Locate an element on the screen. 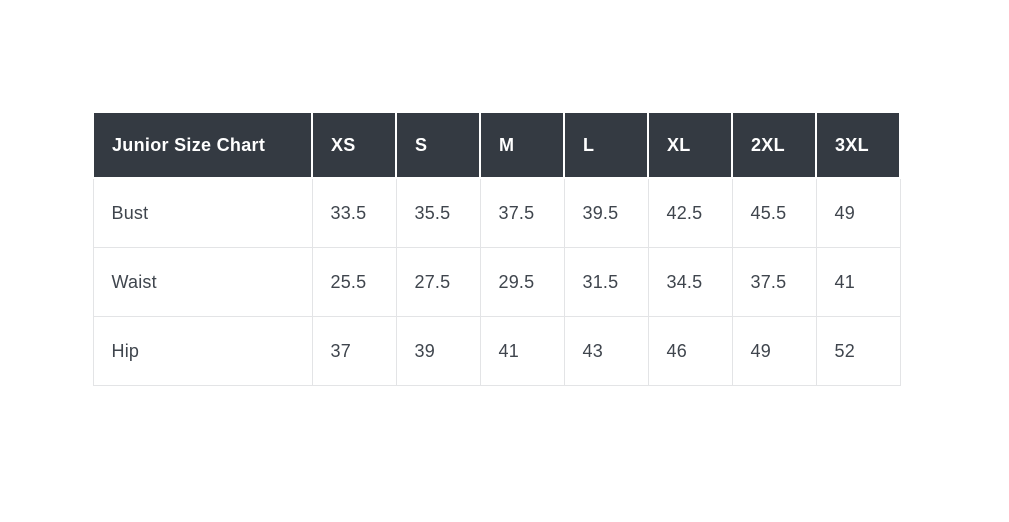 Image resolution: width=1009 pixels, height=522 pixels. measurement-value: 43 is located at coordinates (606, 351).